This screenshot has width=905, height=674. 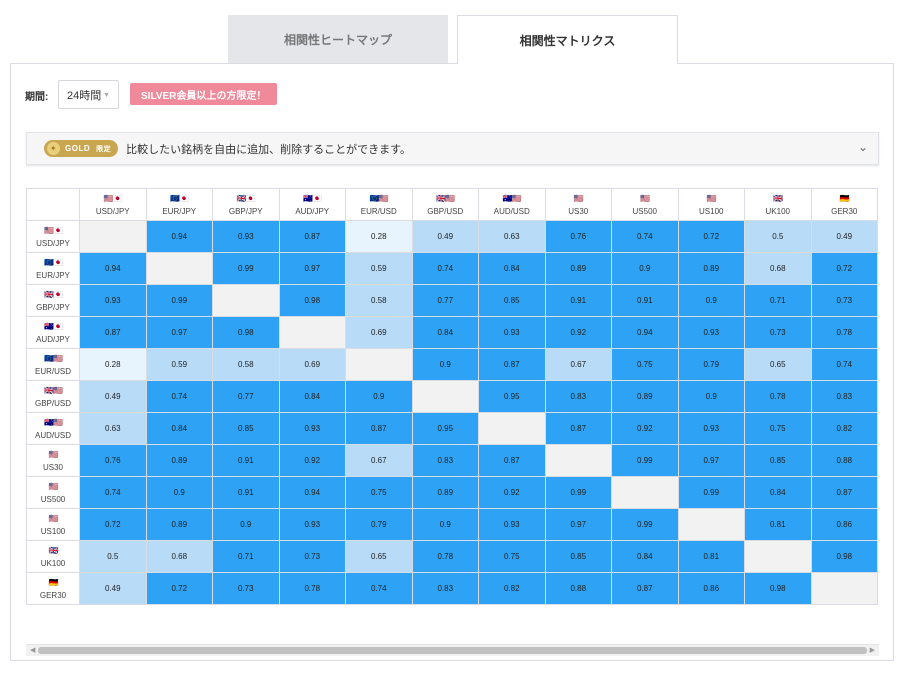 What do you see at coordinates (445, 198) in the screenshot?
I see `flag-icon: 🇬🇧🇺🇸` at bounding box center [445, 198].